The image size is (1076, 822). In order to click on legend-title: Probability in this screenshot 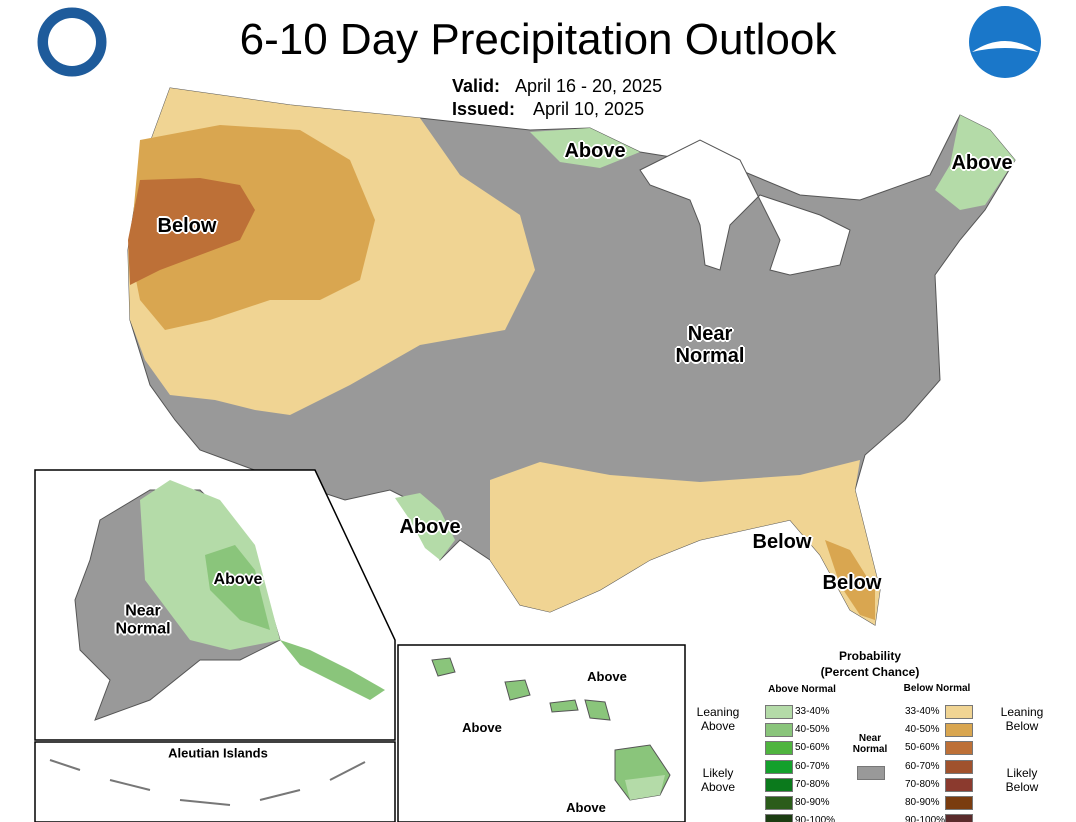, I will do `click(869, 656)`.